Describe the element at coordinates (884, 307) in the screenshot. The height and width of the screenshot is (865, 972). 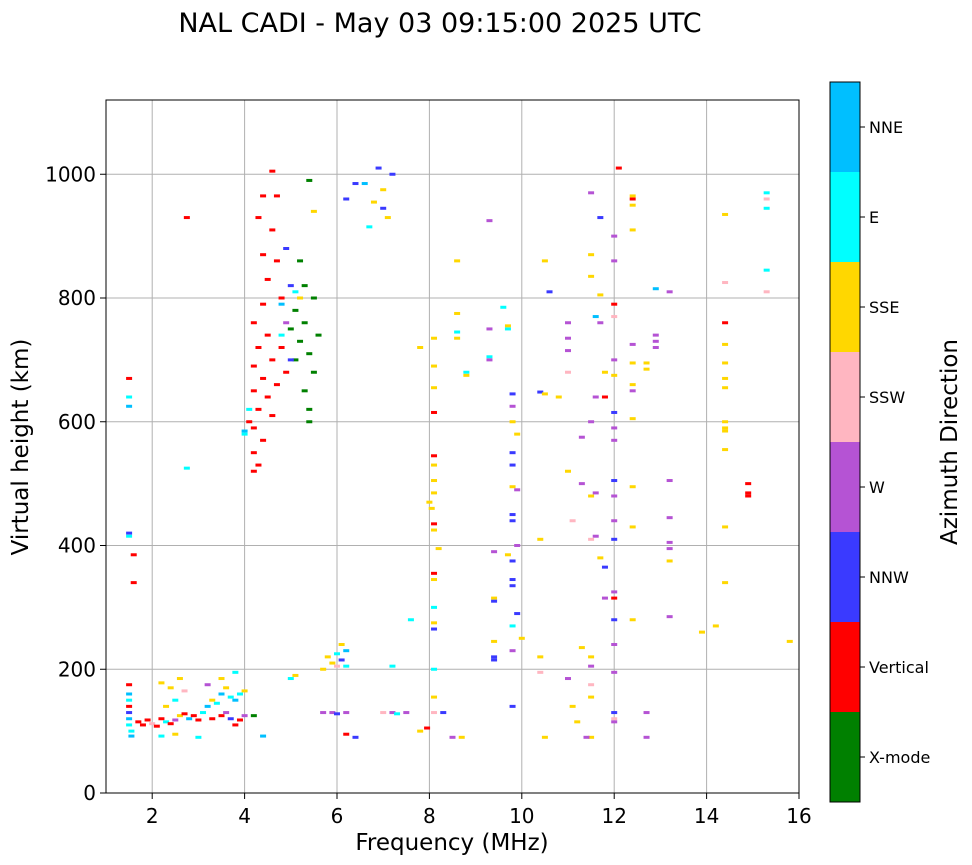
I see `colorbar-tick-label: SSE` at that location.